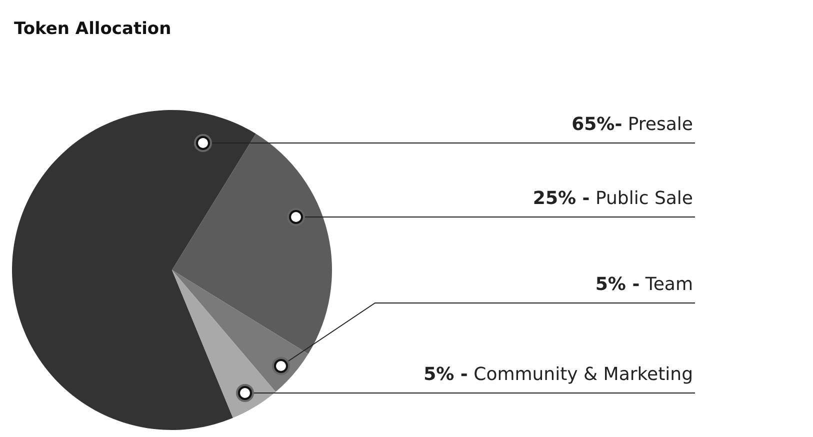 This screenshot has height=437, width=813. I want to click on slice-label: Team, so click(669, 284).